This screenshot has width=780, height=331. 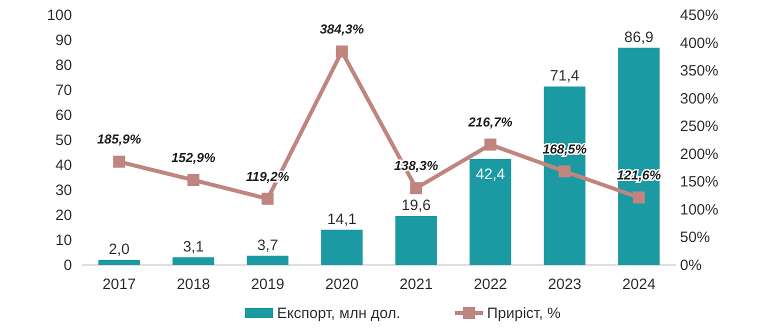 I want to click on legend-label: Приріст, %, so click(x=524, y=313).